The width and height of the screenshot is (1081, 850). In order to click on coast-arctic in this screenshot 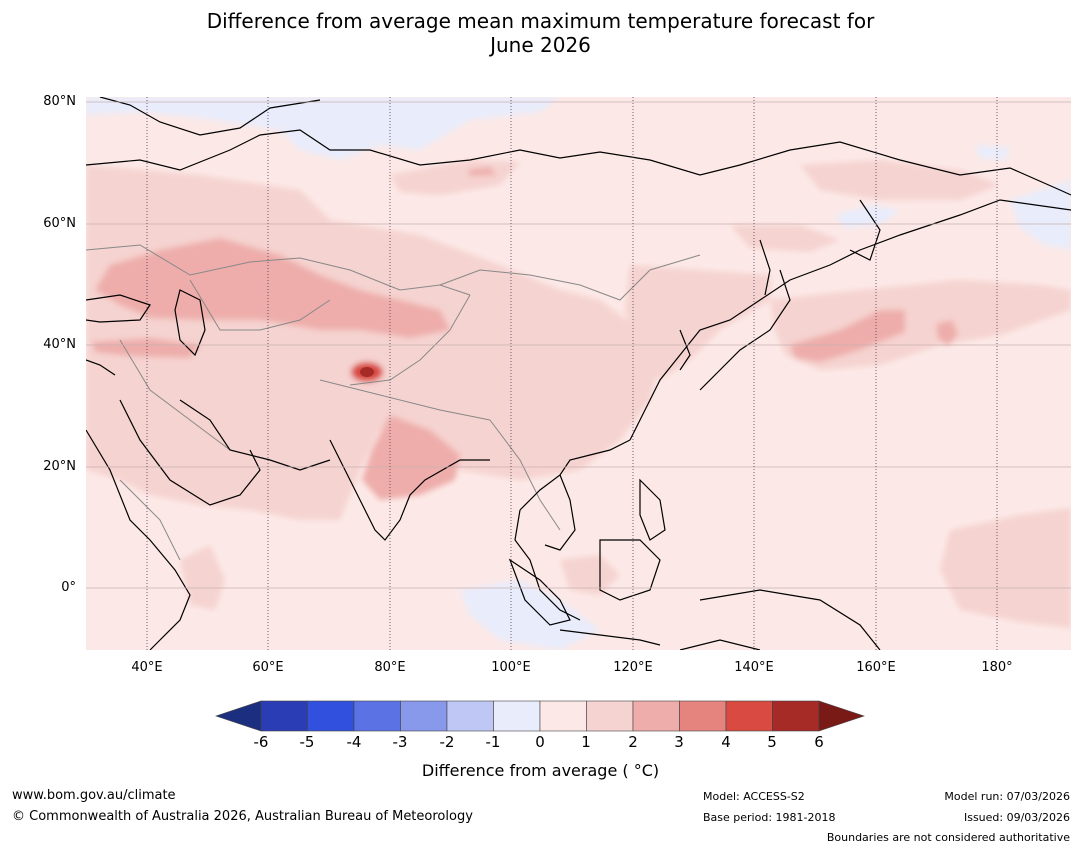, I will do `click(578, 162)`.